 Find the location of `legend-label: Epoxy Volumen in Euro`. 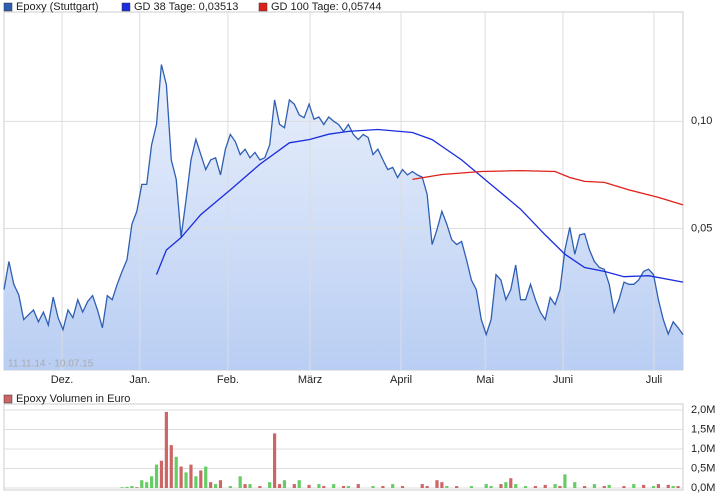

legend-label: Epoxy Volumen in Euro is located at coordinates (73, 399).